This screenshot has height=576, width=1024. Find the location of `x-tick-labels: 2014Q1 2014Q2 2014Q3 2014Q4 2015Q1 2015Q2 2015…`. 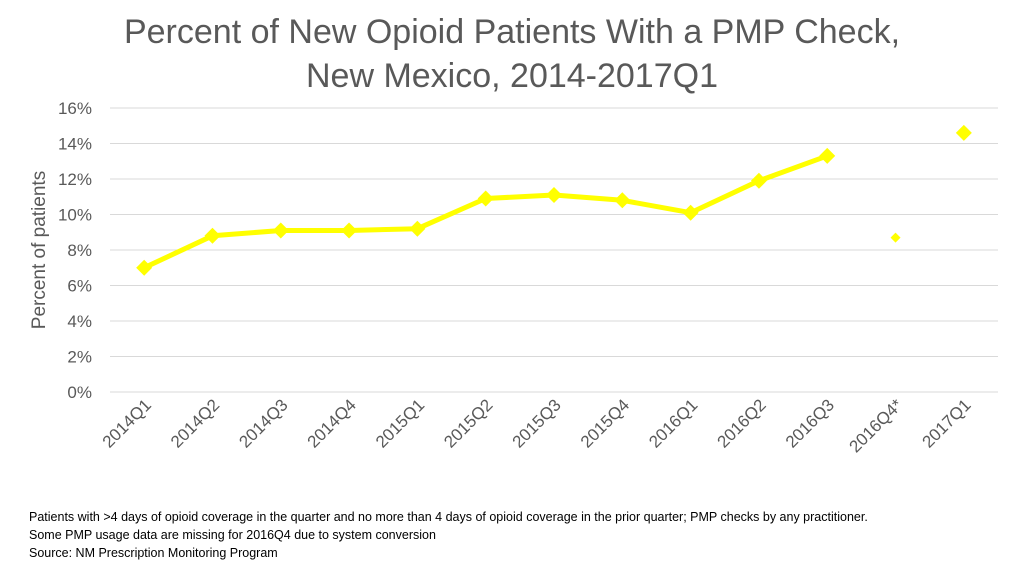

x-tick-labels: 2014Q1 2014Q2 2014Q3 2014Q4 2015Q1 2015Q2 2015… is located at coordinates (537, 425).